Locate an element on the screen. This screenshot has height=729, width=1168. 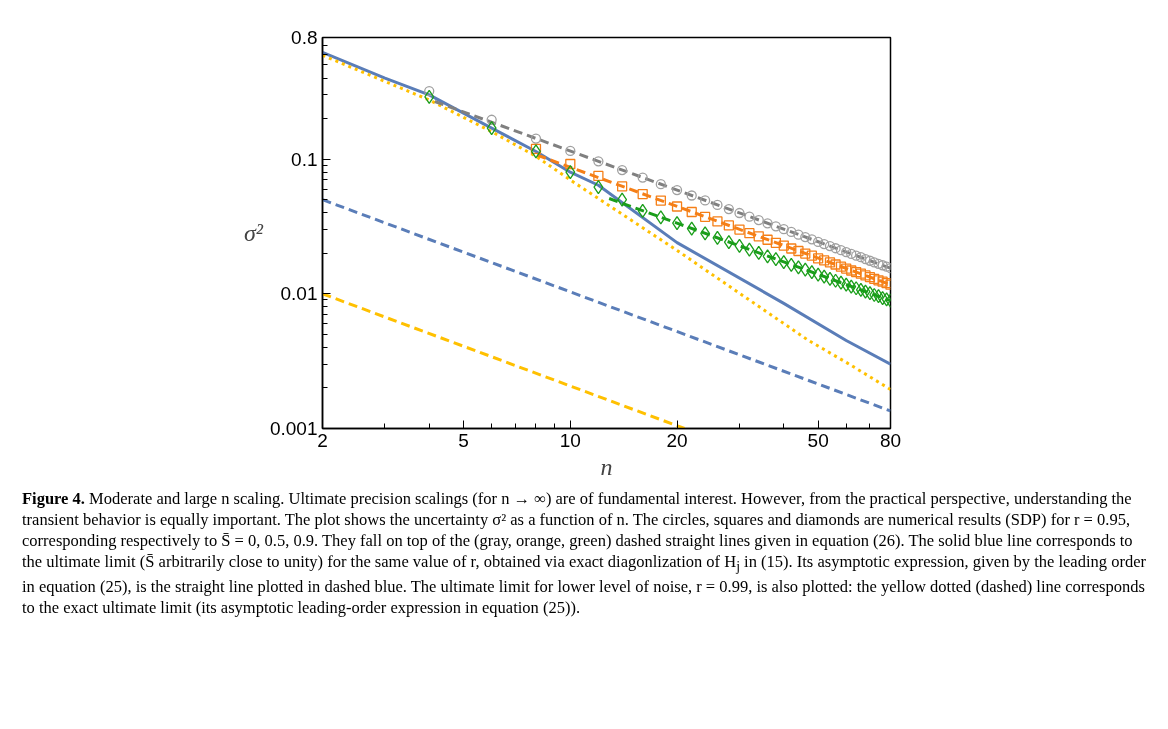
x-axis-title: n is located at coordinates (606, 466).